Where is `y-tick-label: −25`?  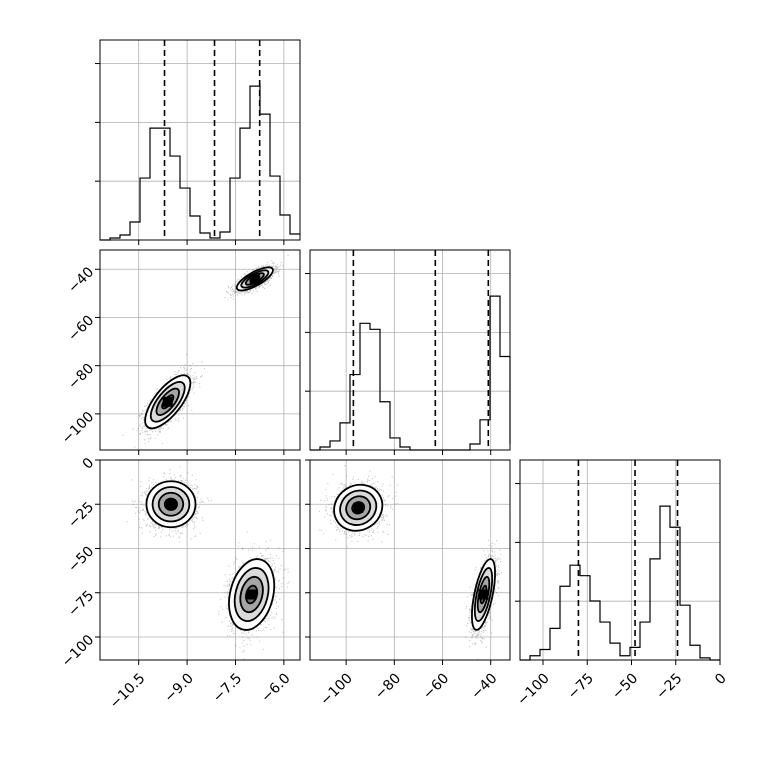
y-tick-label: −25 is located at coordinates (81, 515).